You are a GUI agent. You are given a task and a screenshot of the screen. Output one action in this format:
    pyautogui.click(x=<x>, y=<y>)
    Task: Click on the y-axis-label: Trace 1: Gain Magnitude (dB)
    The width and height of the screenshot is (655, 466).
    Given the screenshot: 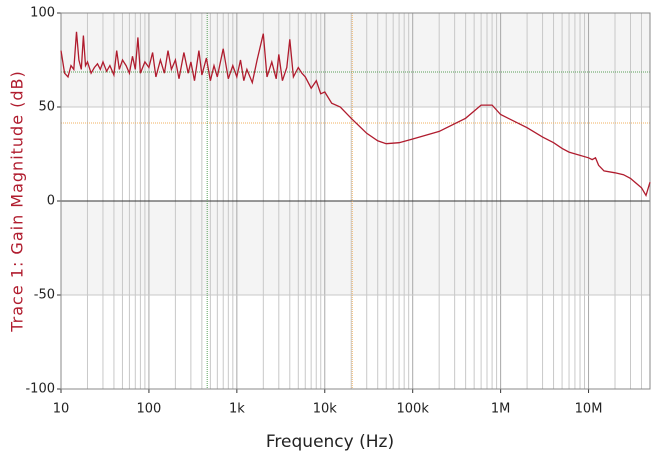 What is the action you would take?
    pyautogui.click(x=17, y=201)
    